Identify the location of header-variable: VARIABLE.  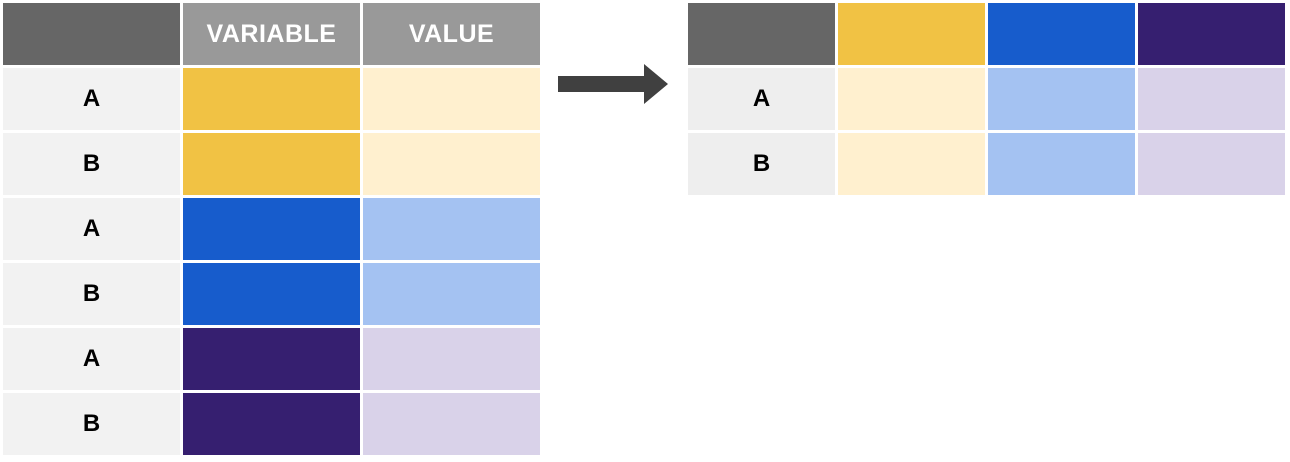
(271, 34).